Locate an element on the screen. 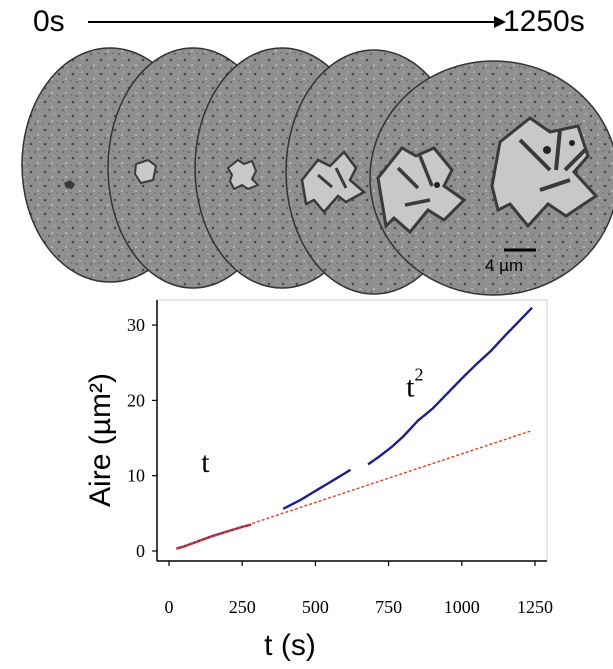 The image size is (613, 669). annotation-superscript: 2 is located at coordinates (419, 375).